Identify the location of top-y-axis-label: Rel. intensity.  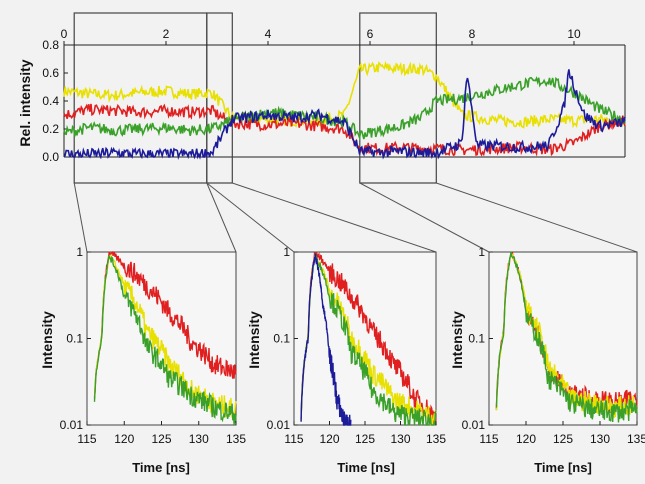
(25, 102).